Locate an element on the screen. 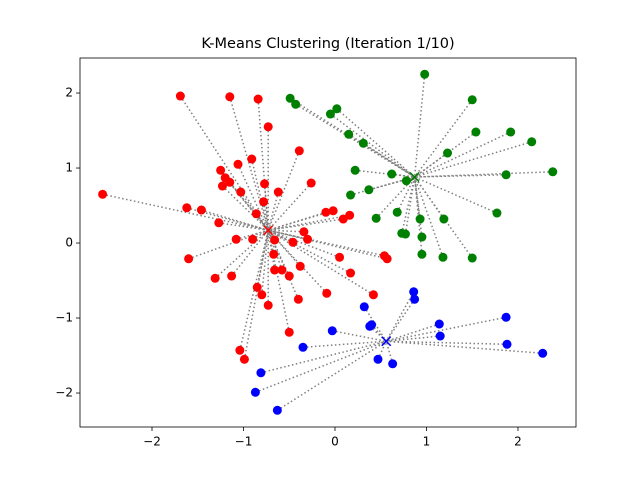  y-tick-label: 2 is located at coordinates (69, 93).